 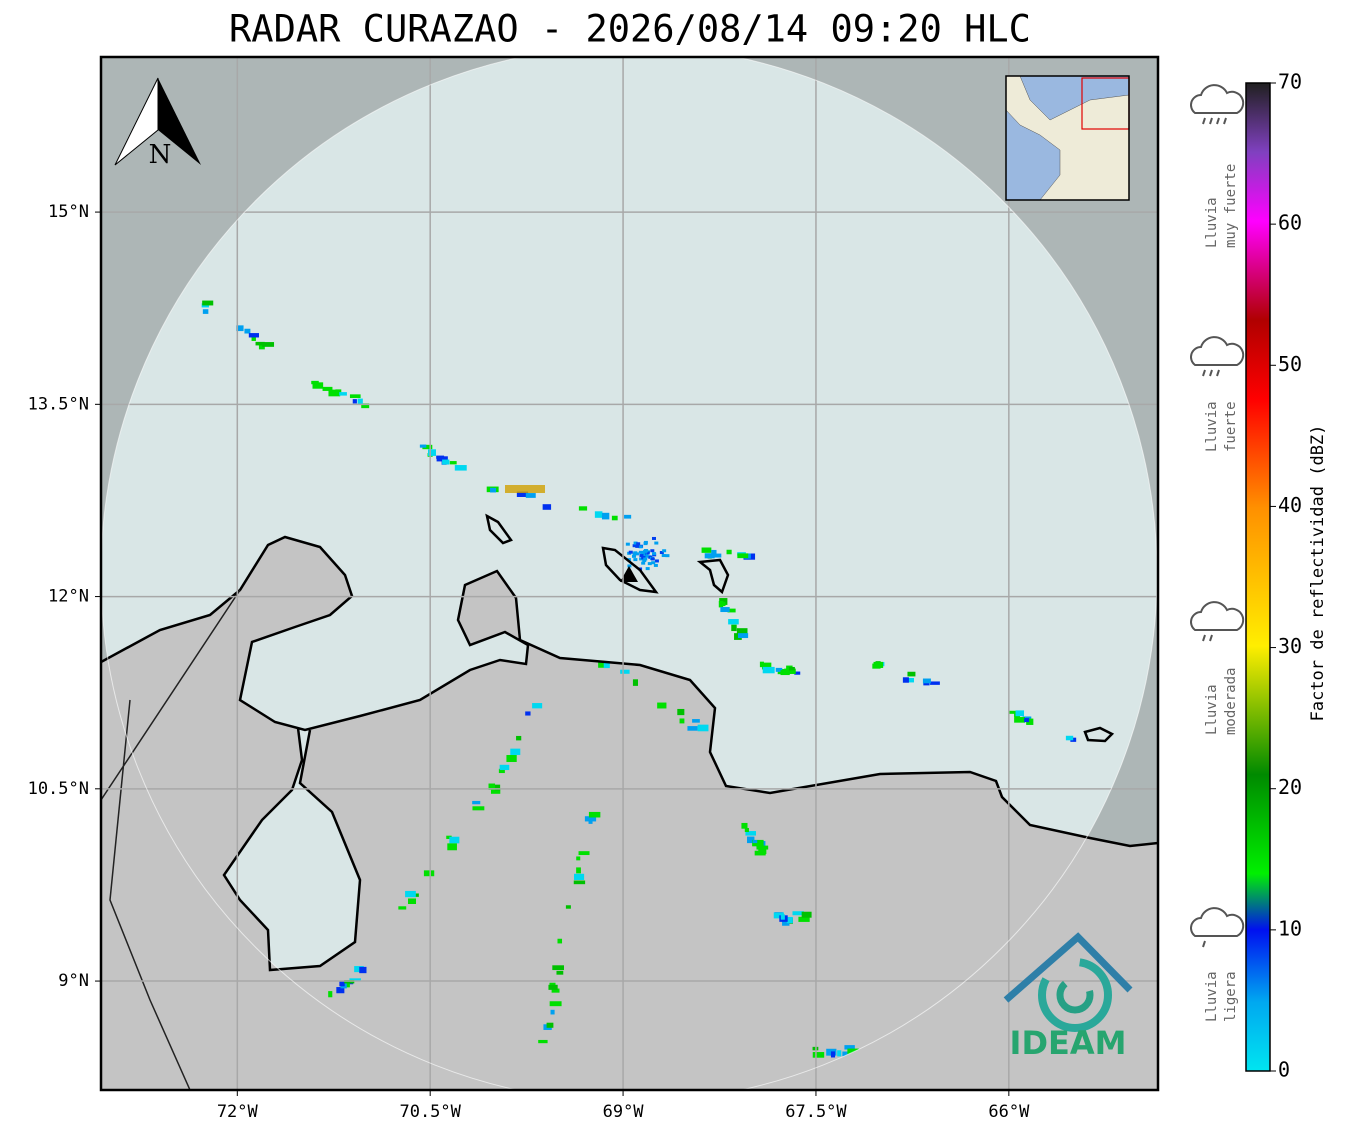 What do you see at coordinates (68, 597) in the screenshot?
I see `lat-label: 12°N` at bounding box center [68, 597].